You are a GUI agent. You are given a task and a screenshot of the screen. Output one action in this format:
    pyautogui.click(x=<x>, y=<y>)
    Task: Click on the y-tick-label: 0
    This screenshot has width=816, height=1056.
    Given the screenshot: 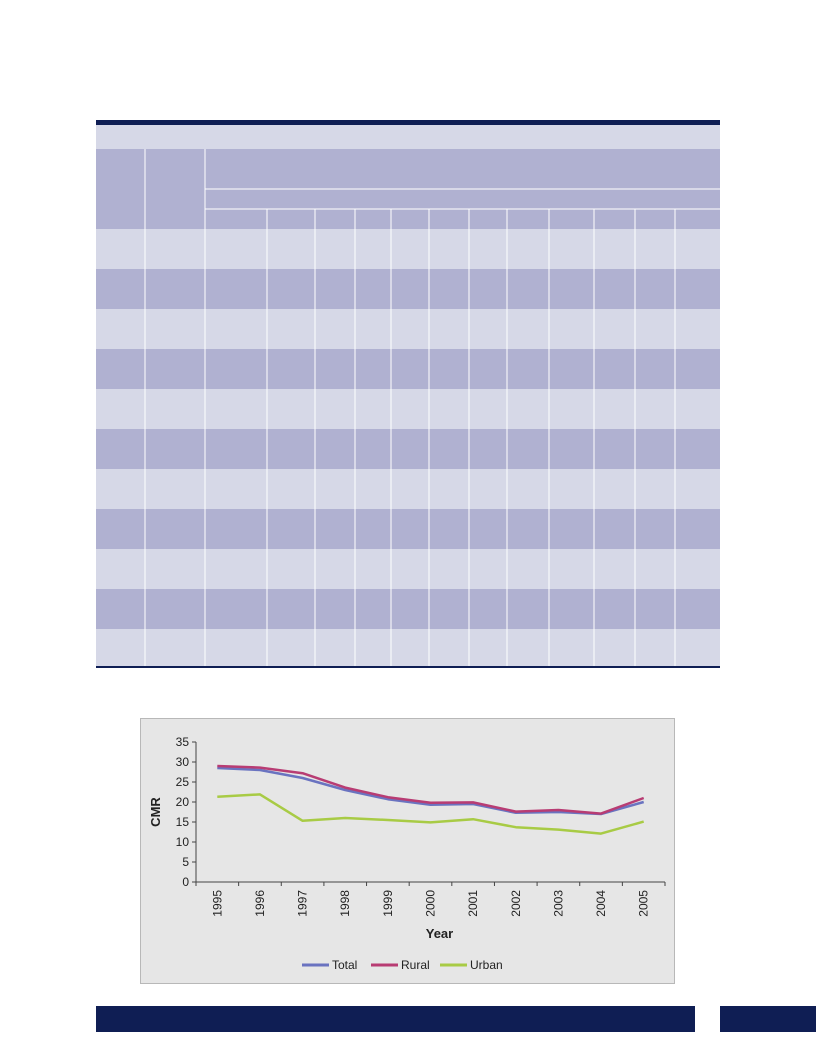 What is the action you would take?
    pyautogui.click(x=185, y=882)
    